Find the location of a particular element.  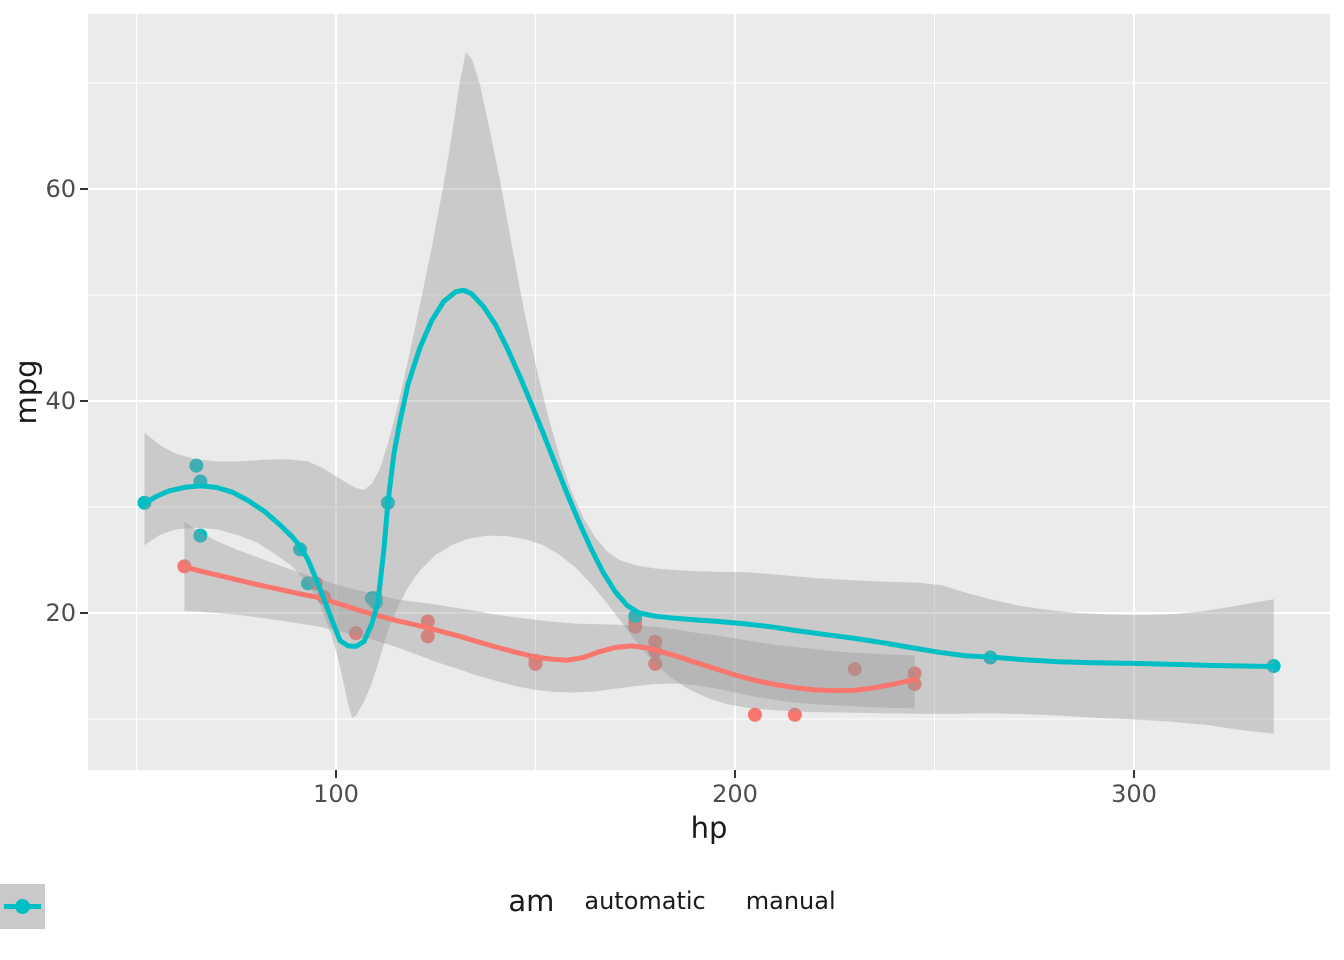

legend-entry-manual: manual is located at coordinates (418, 906).